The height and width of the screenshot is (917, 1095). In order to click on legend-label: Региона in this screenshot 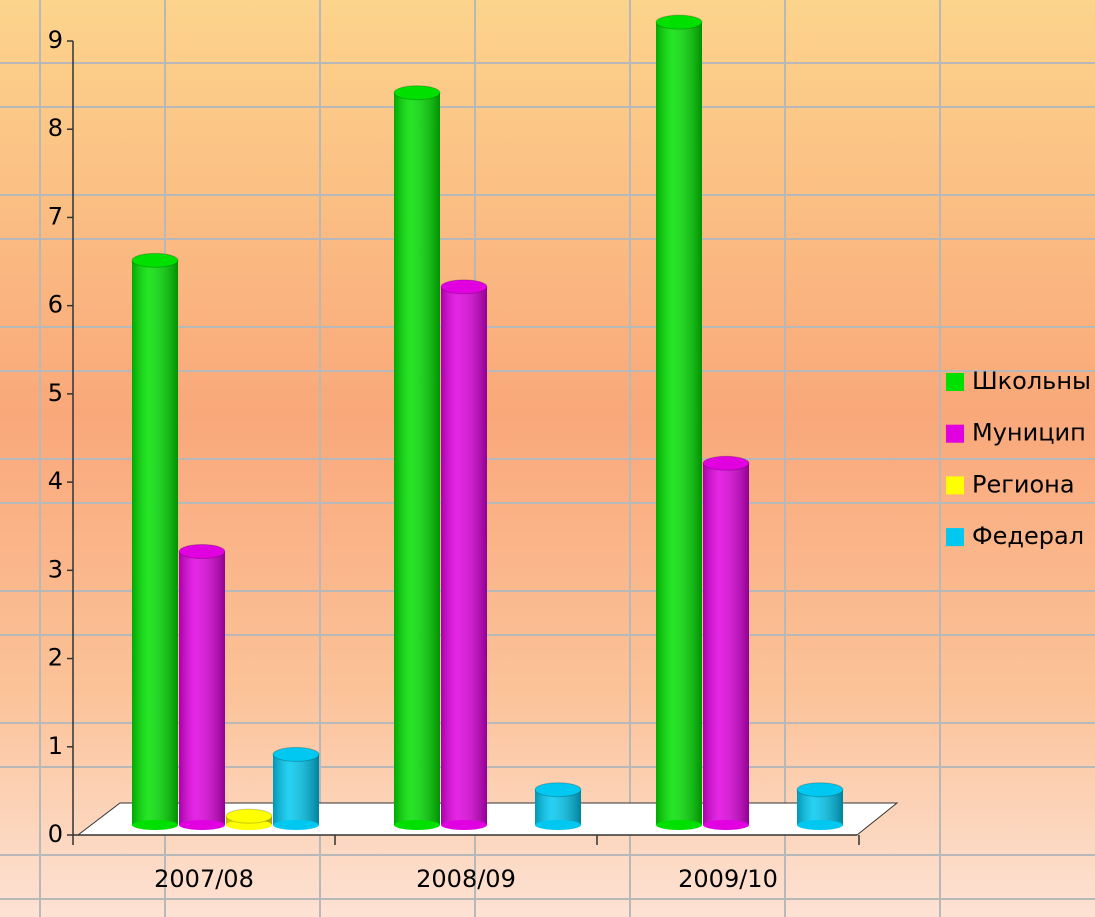, I will do `click(1023, 484)`.